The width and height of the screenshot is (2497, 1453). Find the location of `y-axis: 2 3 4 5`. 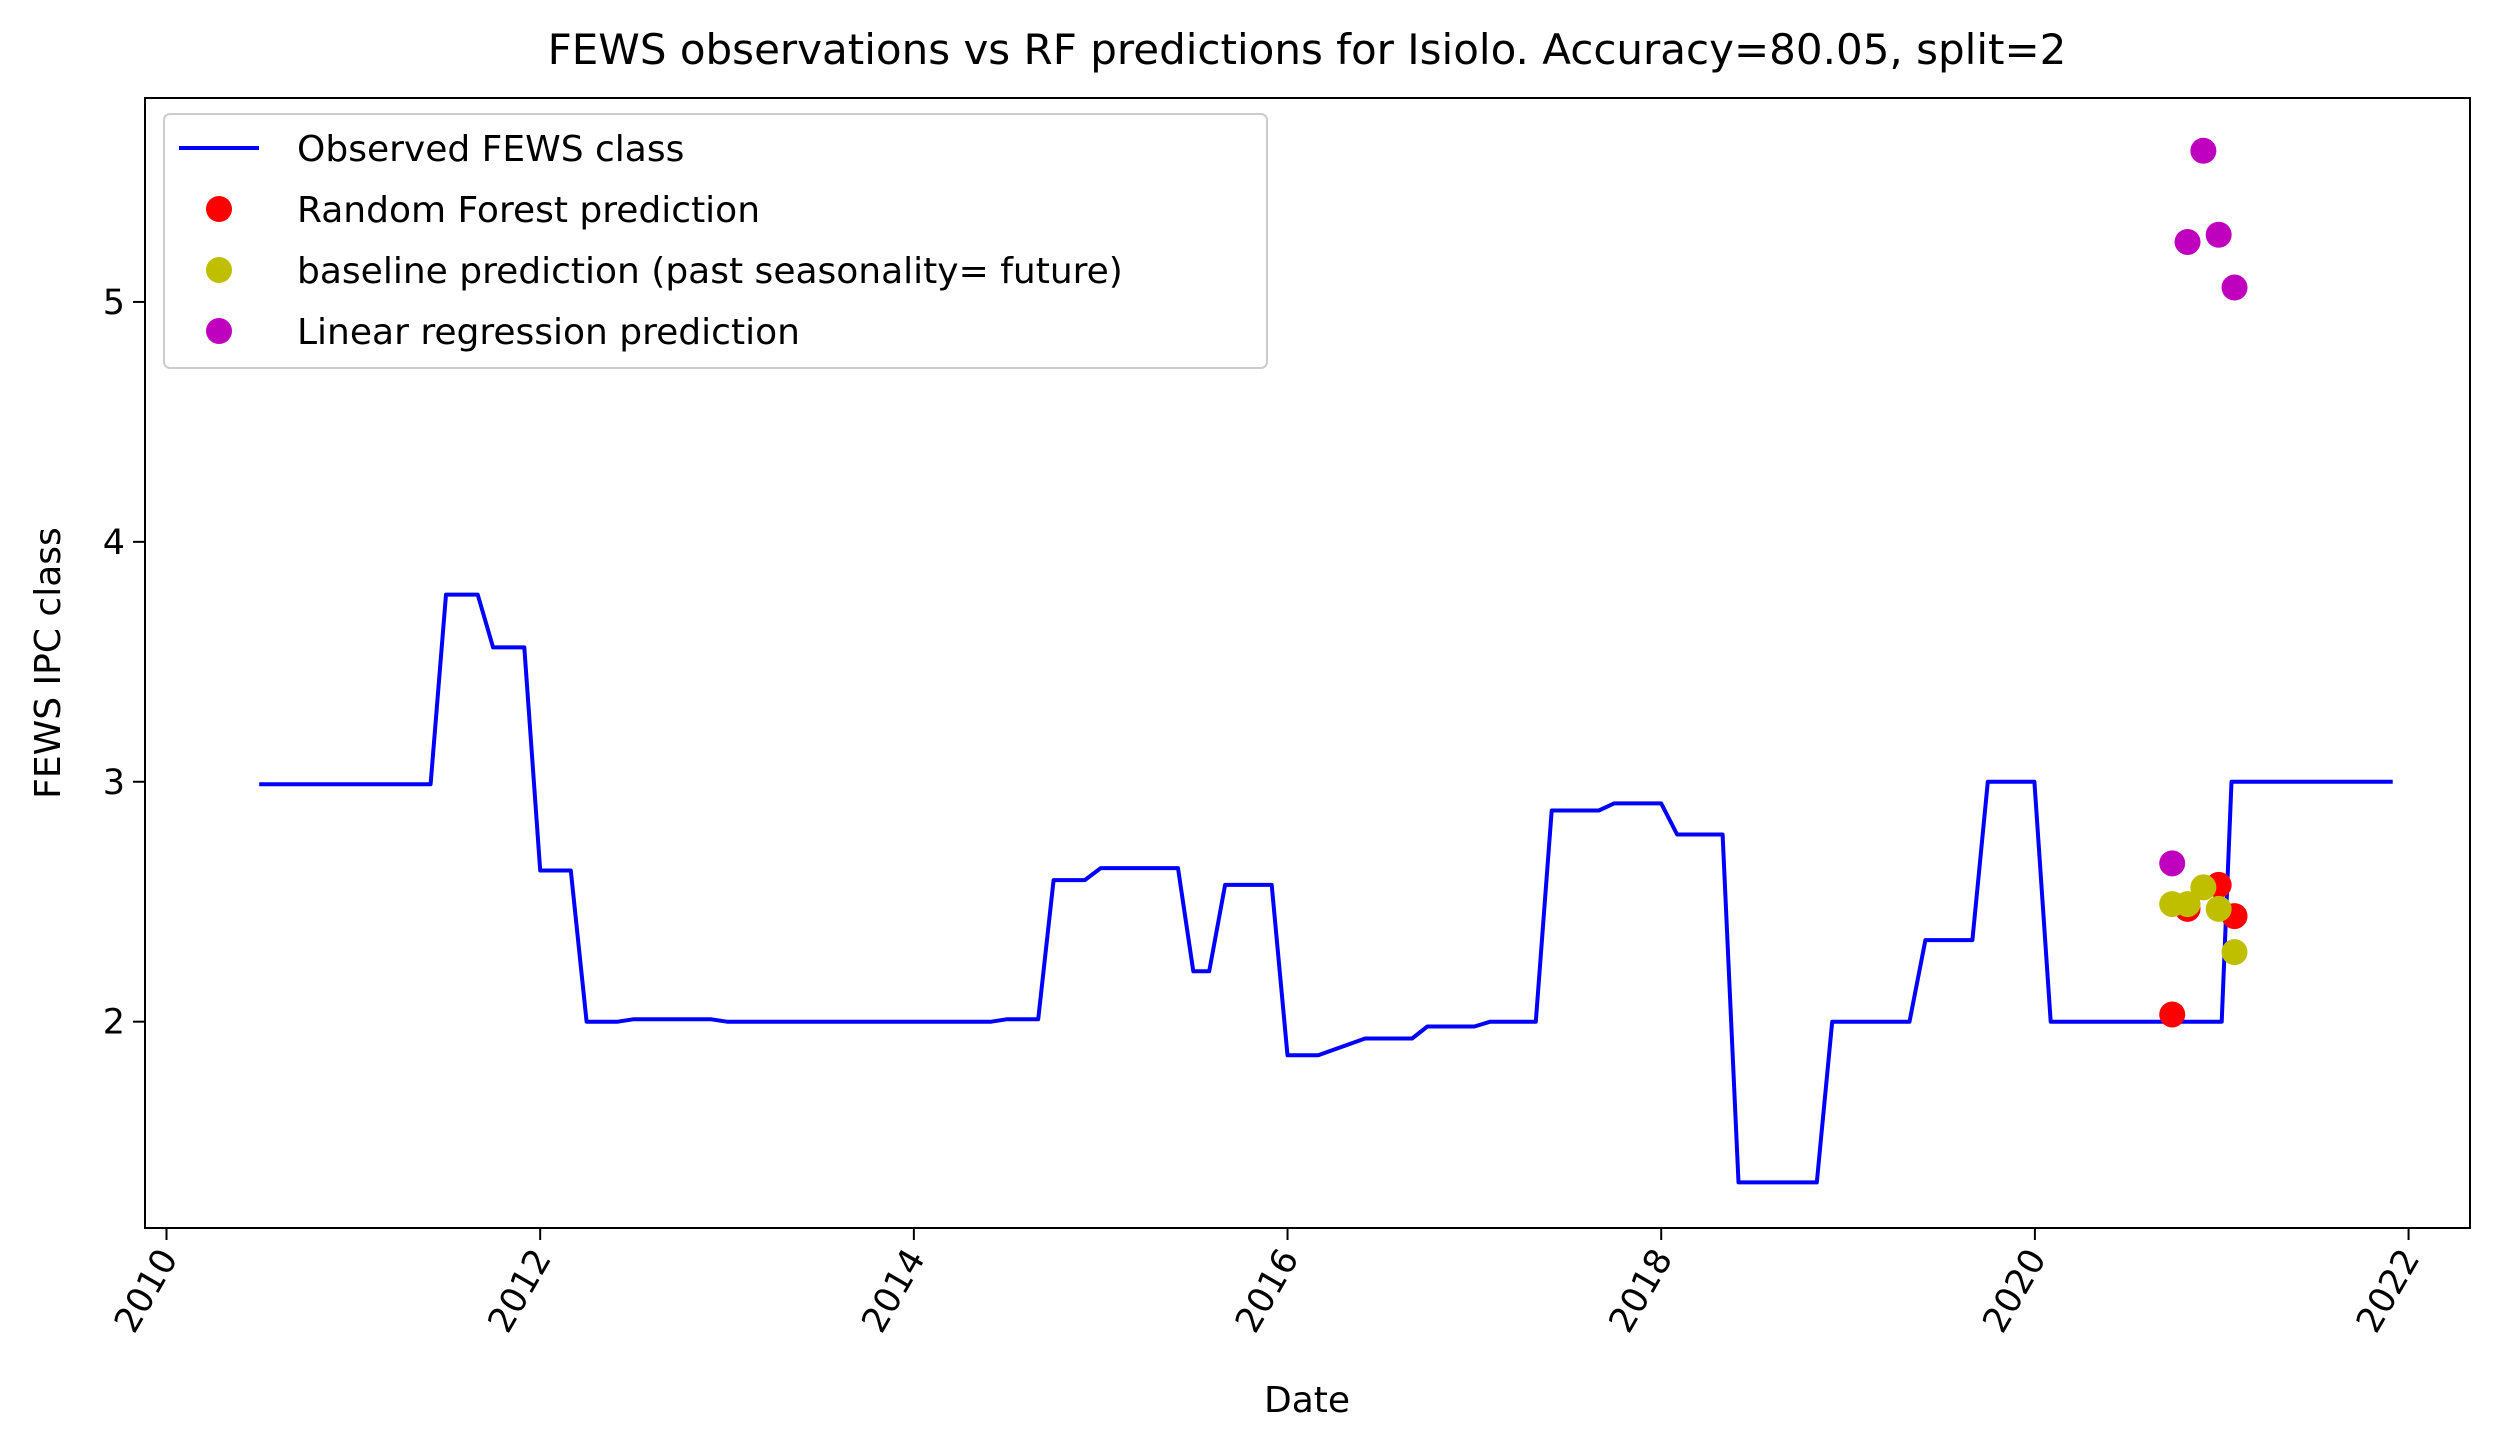

y-axis: 2 3 4 5 is located at coordinates (124, 663).